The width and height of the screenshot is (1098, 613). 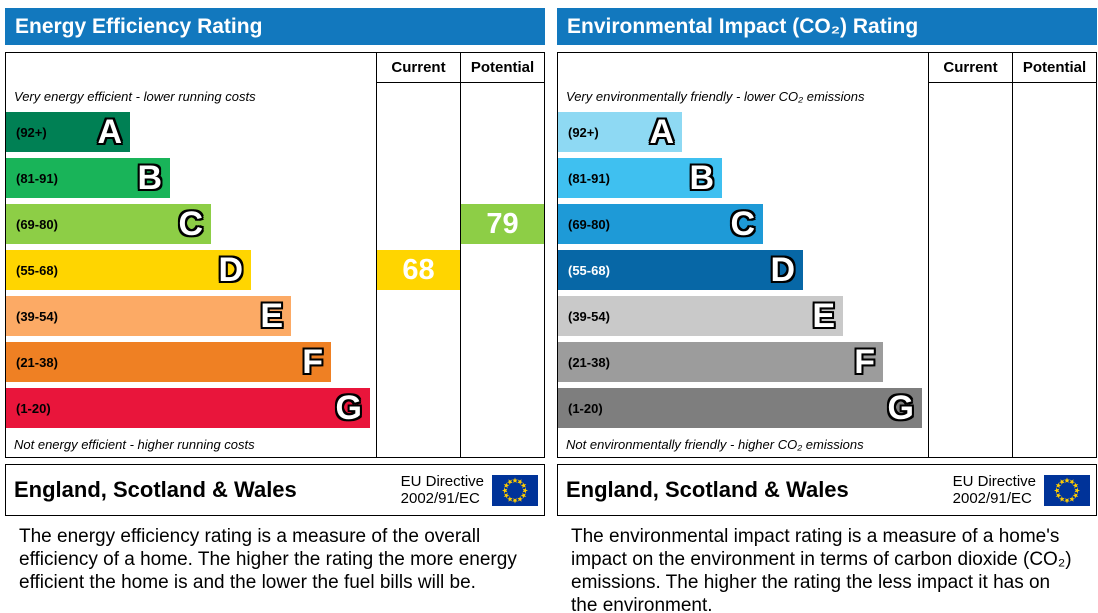 I want to click on co2-band-bar-e: (39-54) E, so click(x=700, y=316).